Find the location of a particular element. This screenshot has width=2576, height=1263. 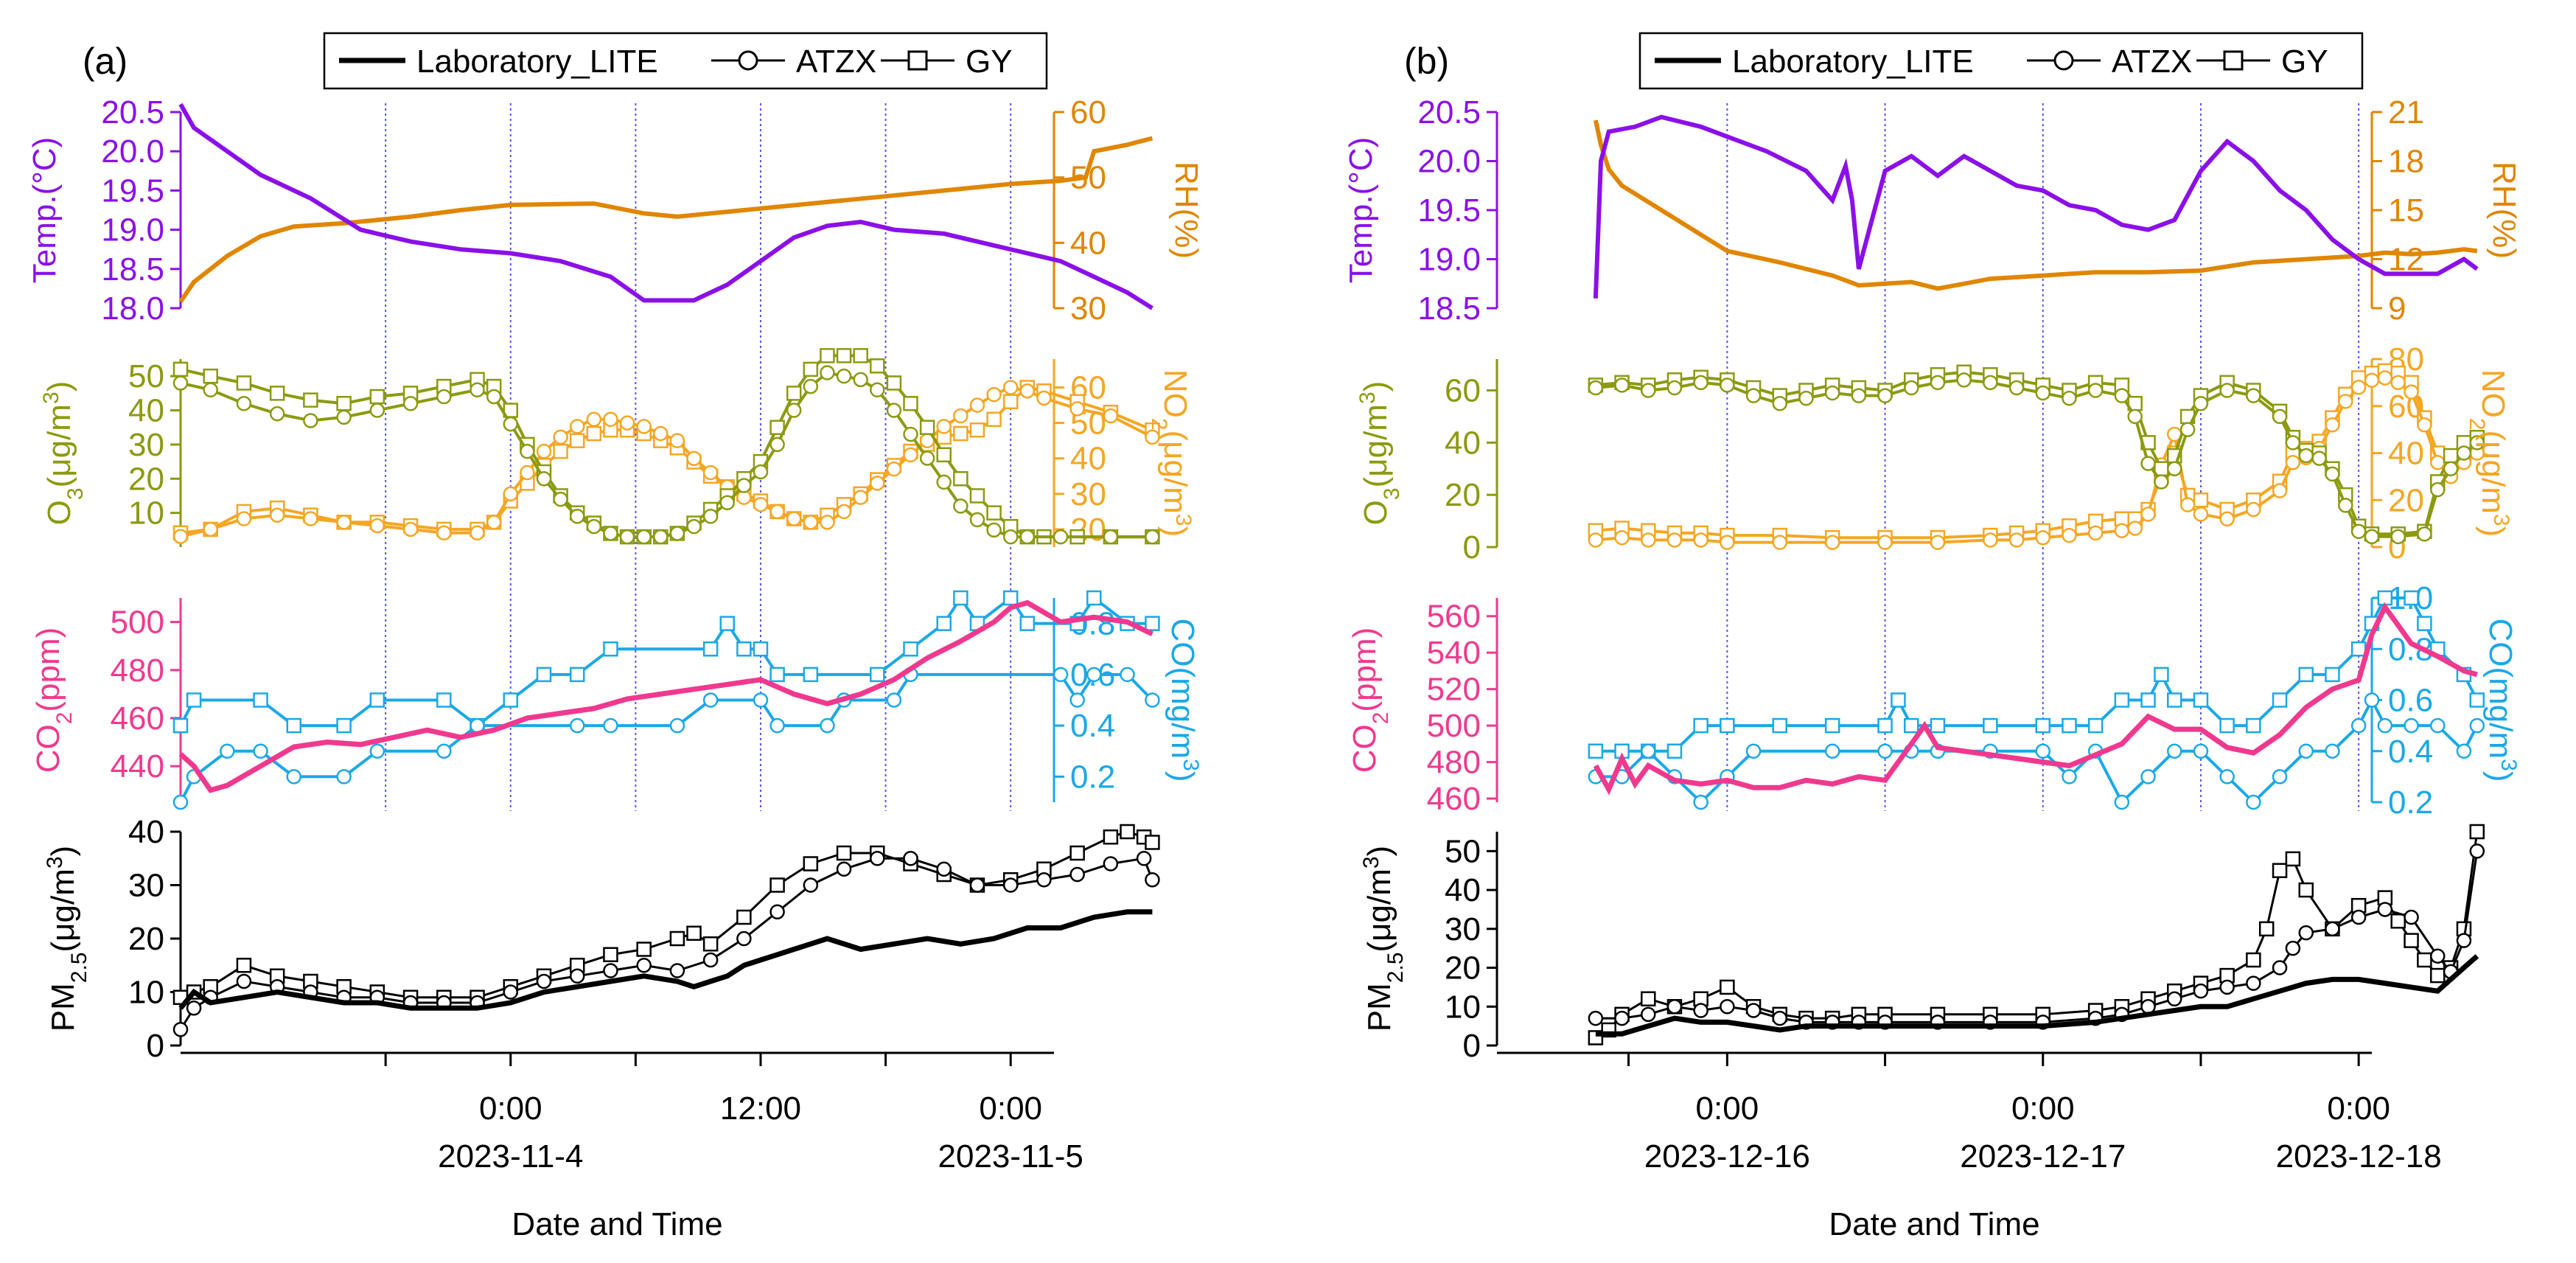

tick-label: 18.0 is located at coordinates (132, 308).